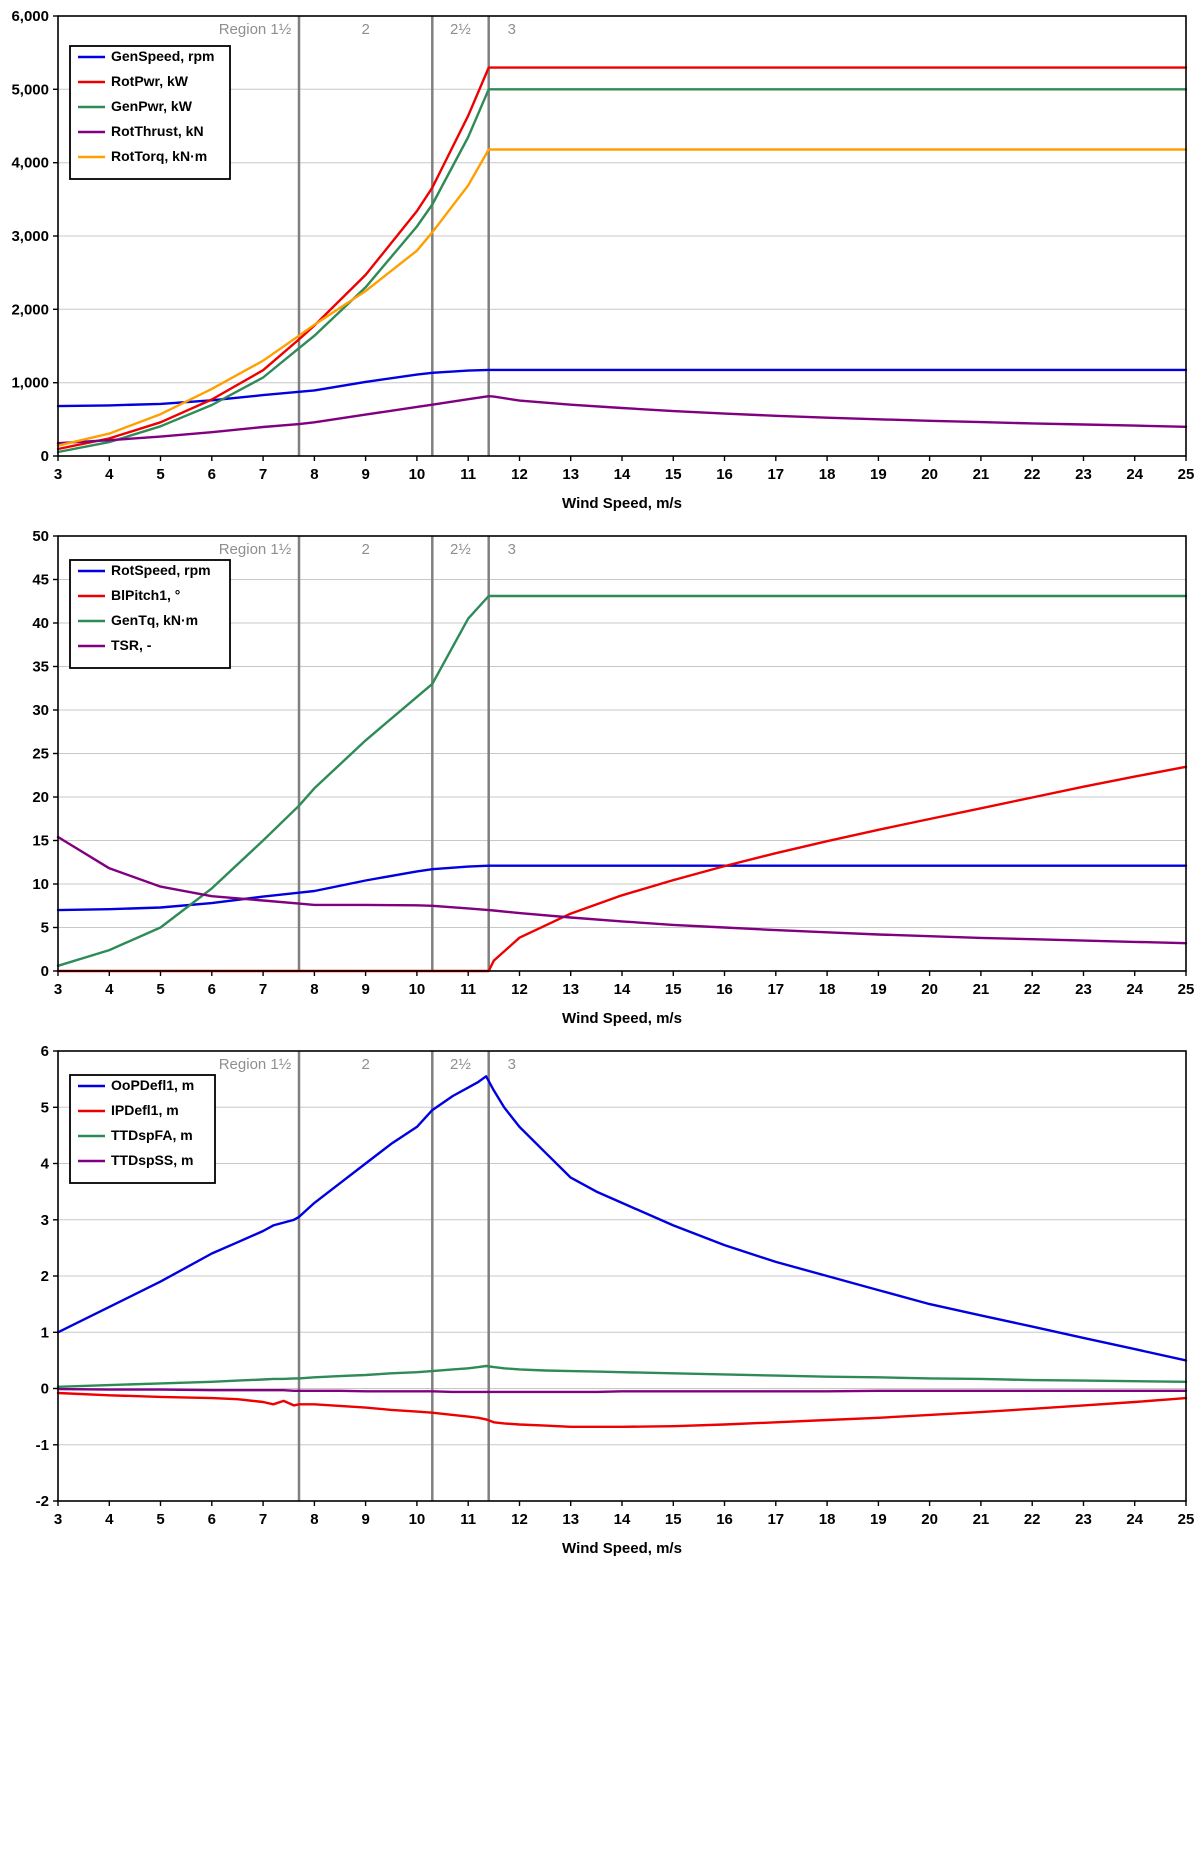 This screenshot has width=1200, height=1860. What do you see at coordinates (622, 420) in the screenshot?
I see `series-rot-thrust` at bounding box center [622, 420].